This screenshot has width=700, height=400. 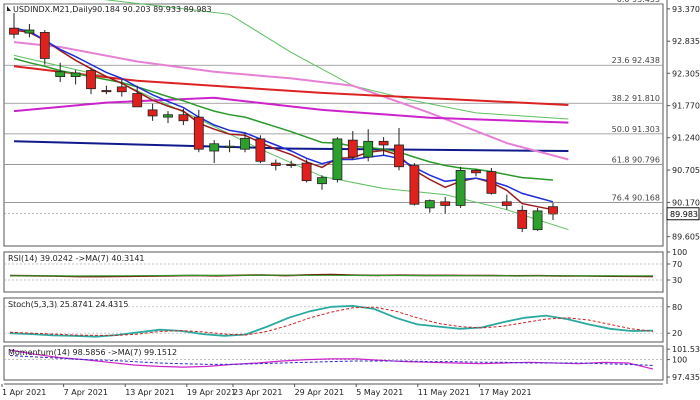 I want to click on time-tick-label: 17 May 2021, so click(x=505, y=392).